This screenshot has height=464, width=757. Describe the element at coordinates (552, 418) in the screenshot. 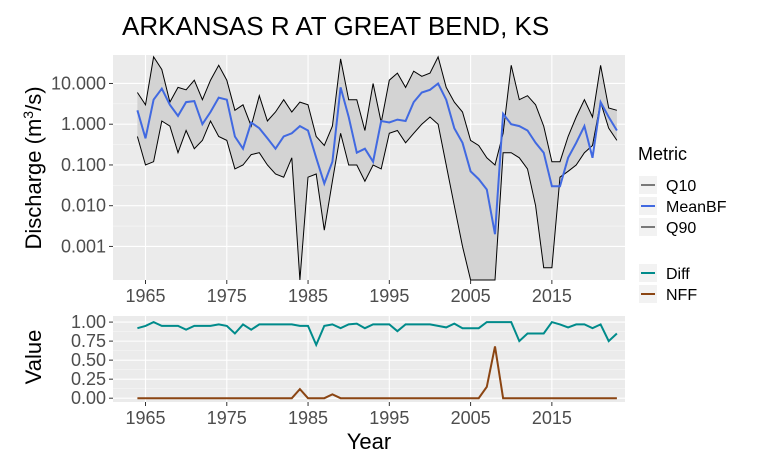

I see `value-x-tick-label: 2015` at that location.